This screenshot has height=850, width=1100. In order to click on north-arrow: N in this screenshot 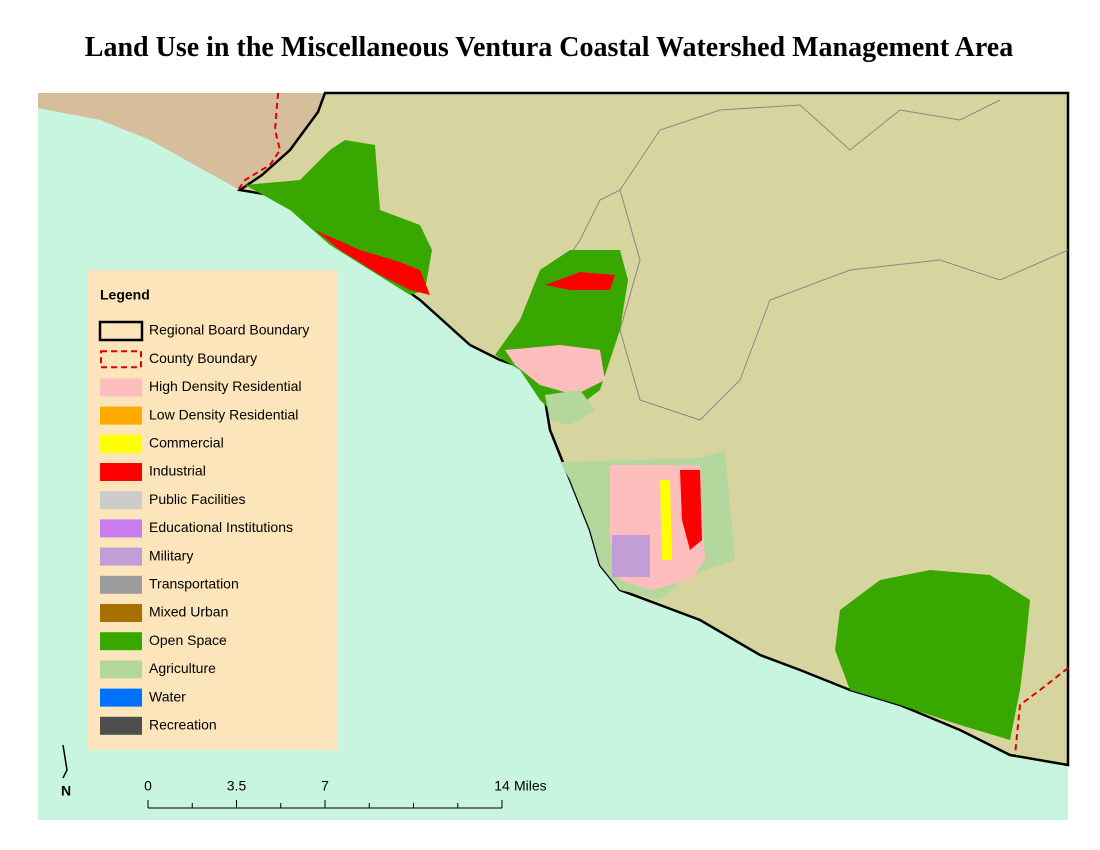, I will do `click(66, 771)`.